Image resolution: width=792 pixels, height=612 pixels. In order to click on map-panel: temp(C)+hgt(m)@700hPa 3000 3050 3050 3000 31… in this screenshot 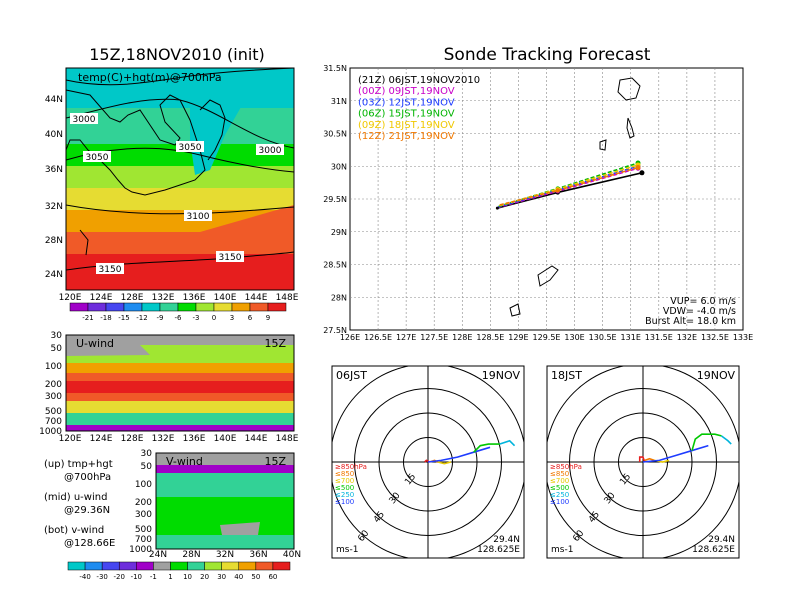, I will do `click(172, 185)`.